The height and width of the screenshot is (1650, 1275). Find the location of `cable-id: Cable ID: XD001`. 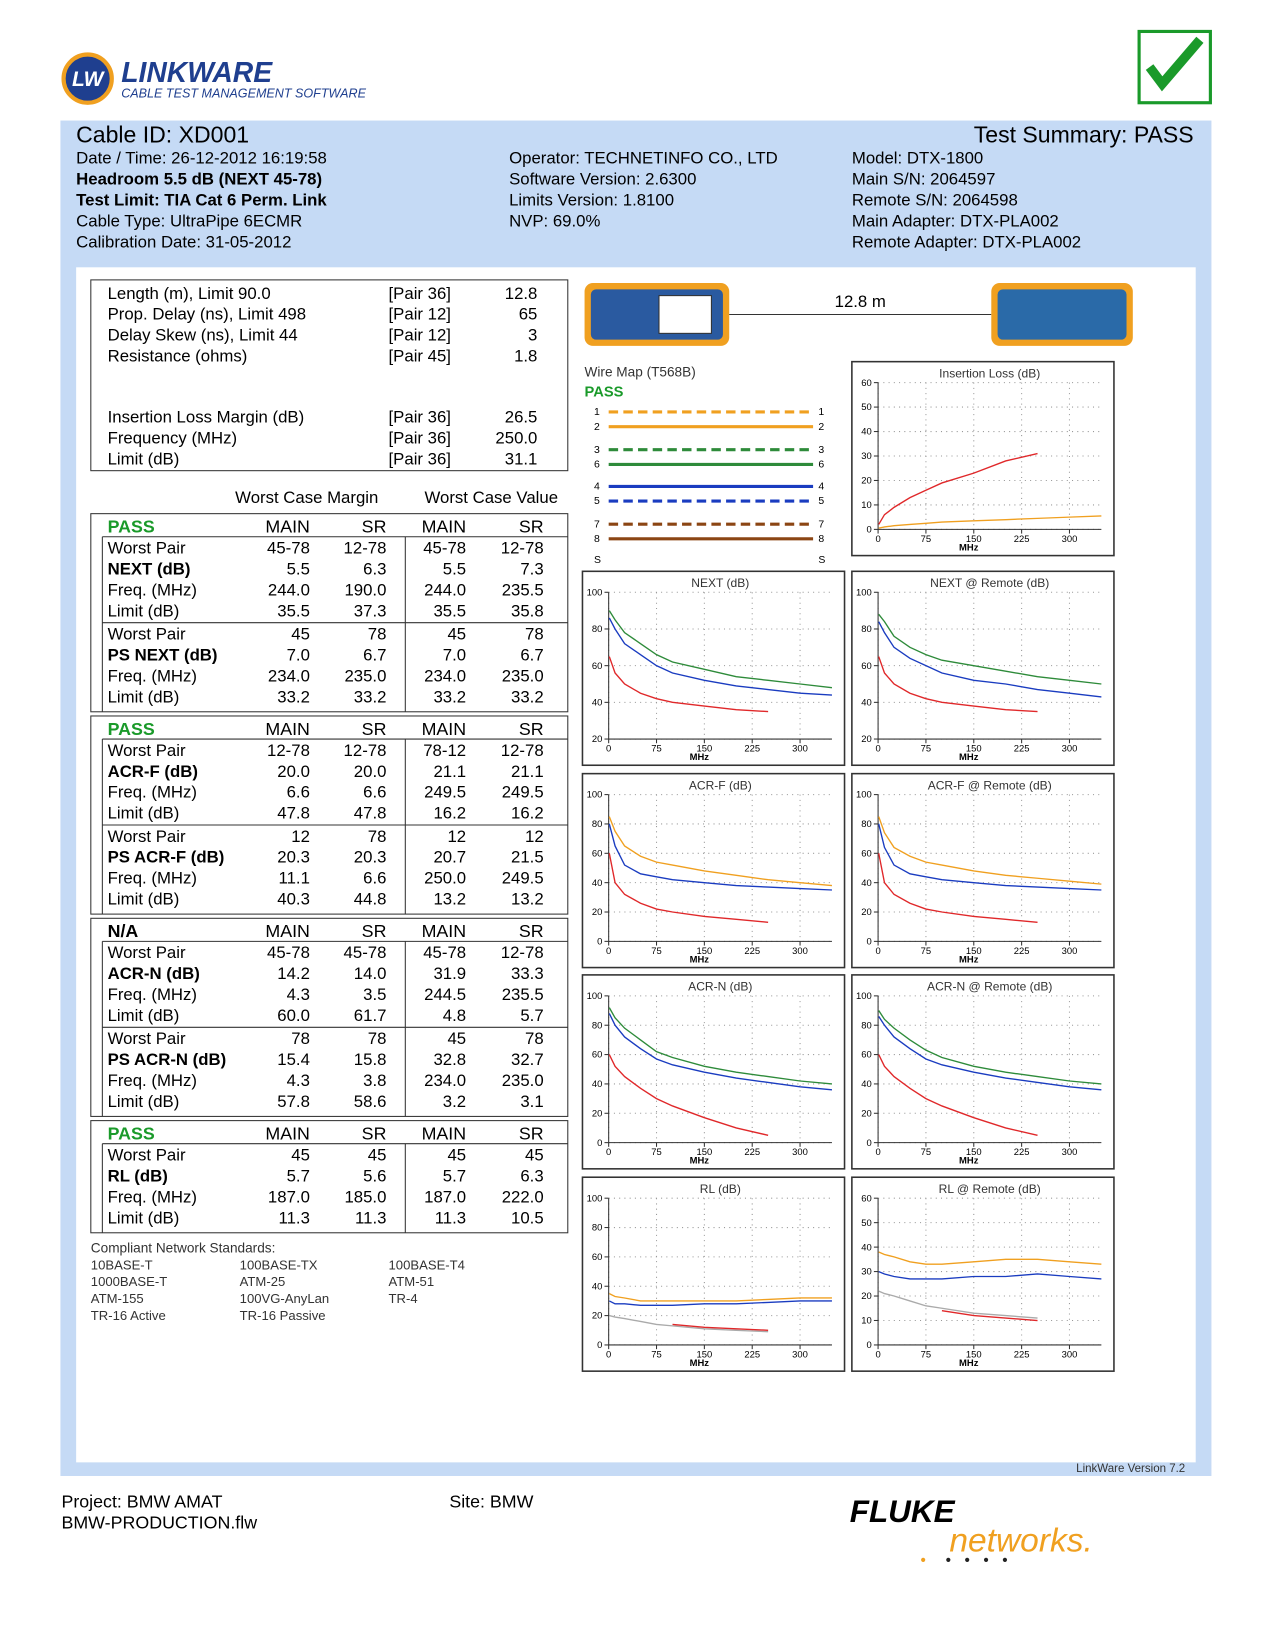

cable-id: Cable ID: XD001 is located at coordinates (162, 135).